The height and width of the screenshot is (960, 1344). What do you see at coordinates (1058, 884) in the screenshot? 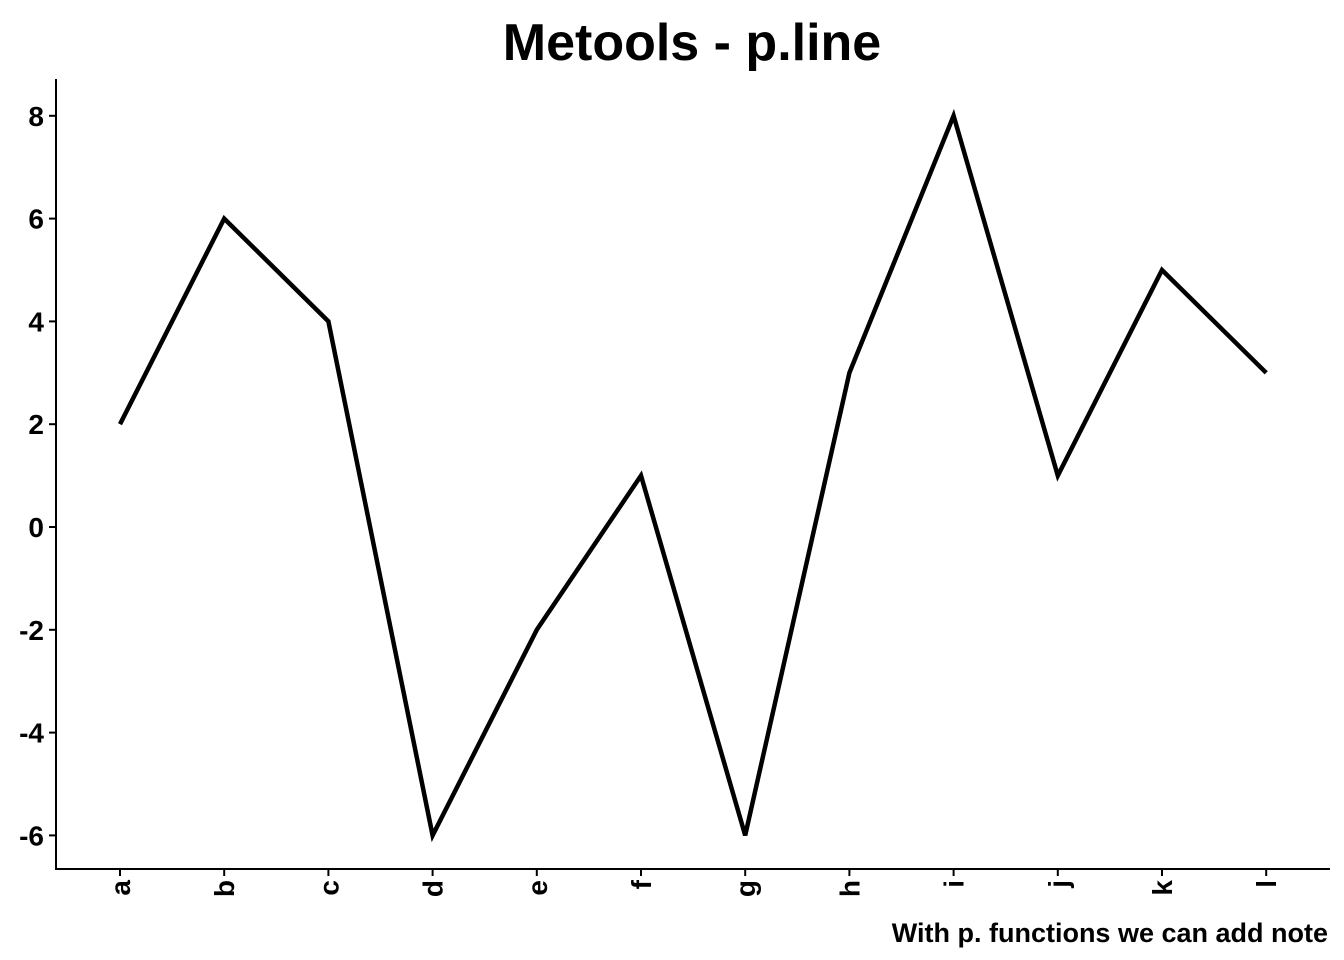
I see `x-tick-label: j` at bounding box center [1058, 884].